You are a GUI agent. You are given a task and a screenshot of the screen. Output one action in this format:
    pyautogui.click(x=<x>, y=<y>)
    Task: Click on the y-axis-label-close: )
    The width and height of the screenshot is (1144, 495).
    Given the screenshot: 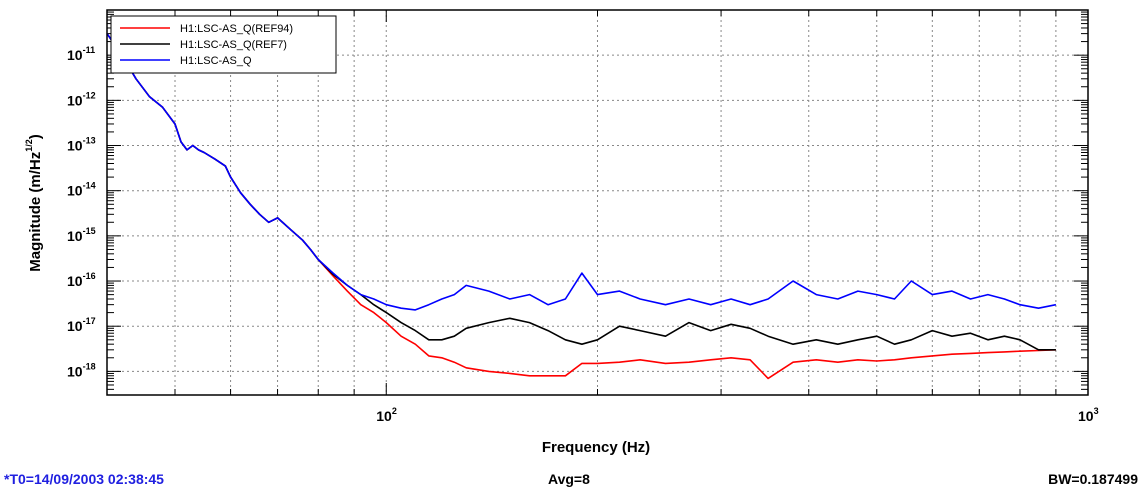 What is the action you would take?
    pyautogui.click(x=35, y=136)
    